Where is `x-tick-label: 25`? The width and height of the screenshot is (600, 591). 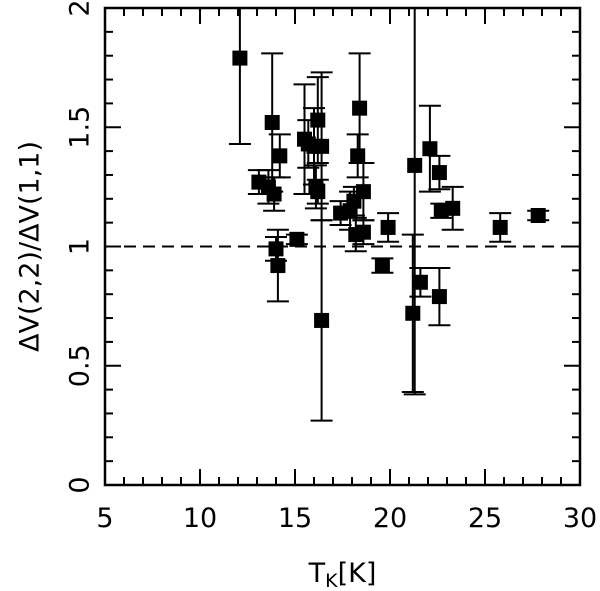
x-tick-label: 25 is located at coordinates (485, 518).